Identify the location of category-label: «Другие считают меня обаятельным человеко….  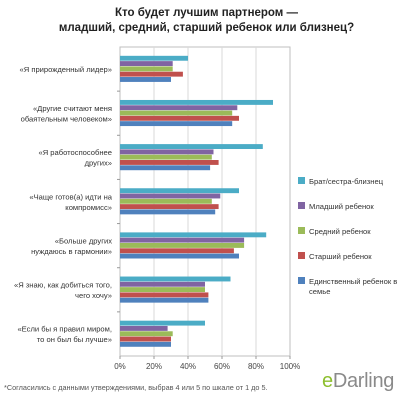
(66, 114).